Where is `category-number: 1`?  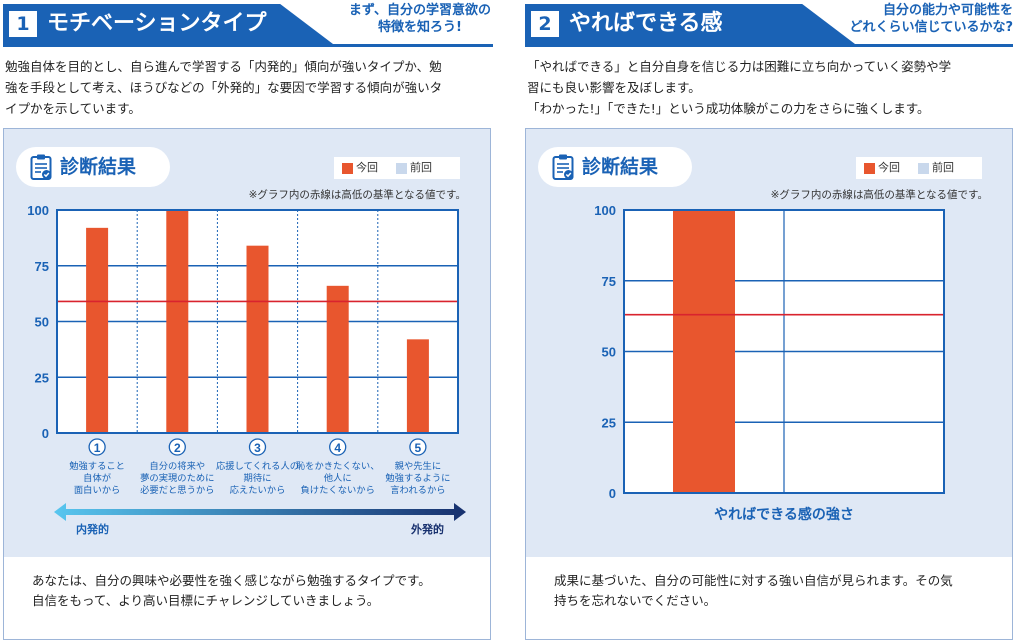 category-number: 1 is located at coordinates (97, 448).